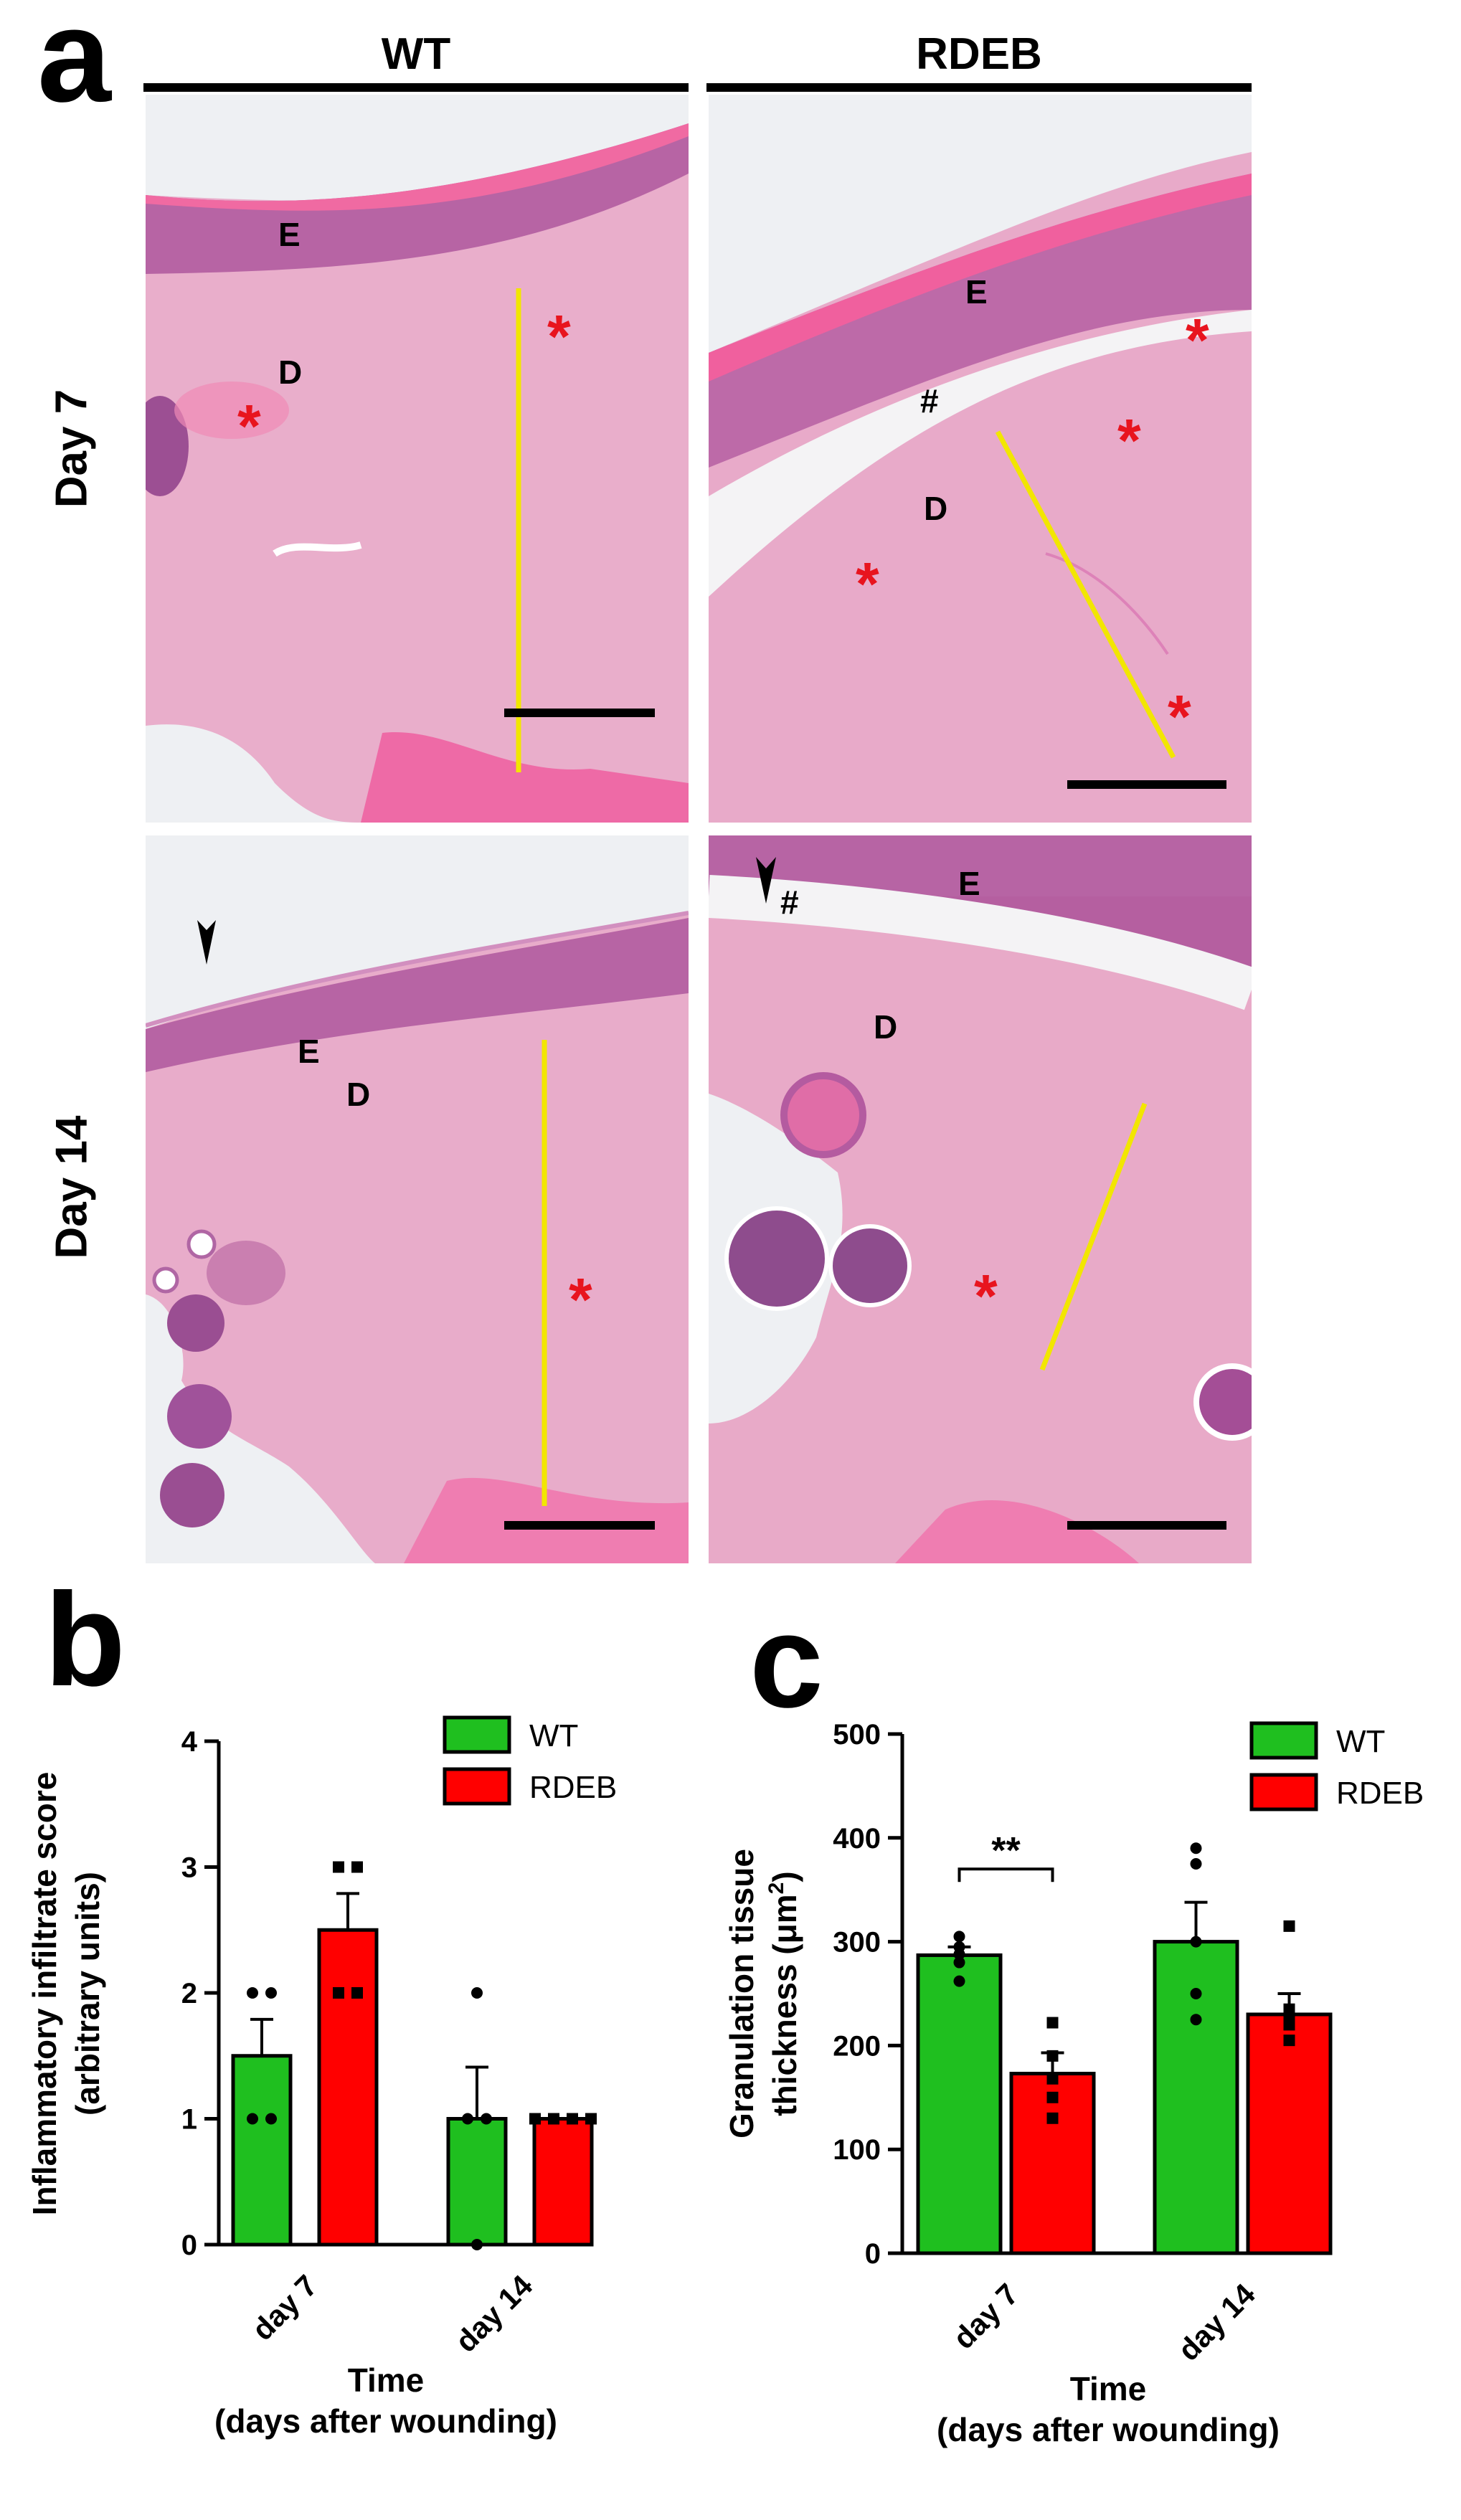 The height and width of the screenshot is (2520, 1461). I want to click on micrograph-wt-day14: E D *, so click(417, 1199).